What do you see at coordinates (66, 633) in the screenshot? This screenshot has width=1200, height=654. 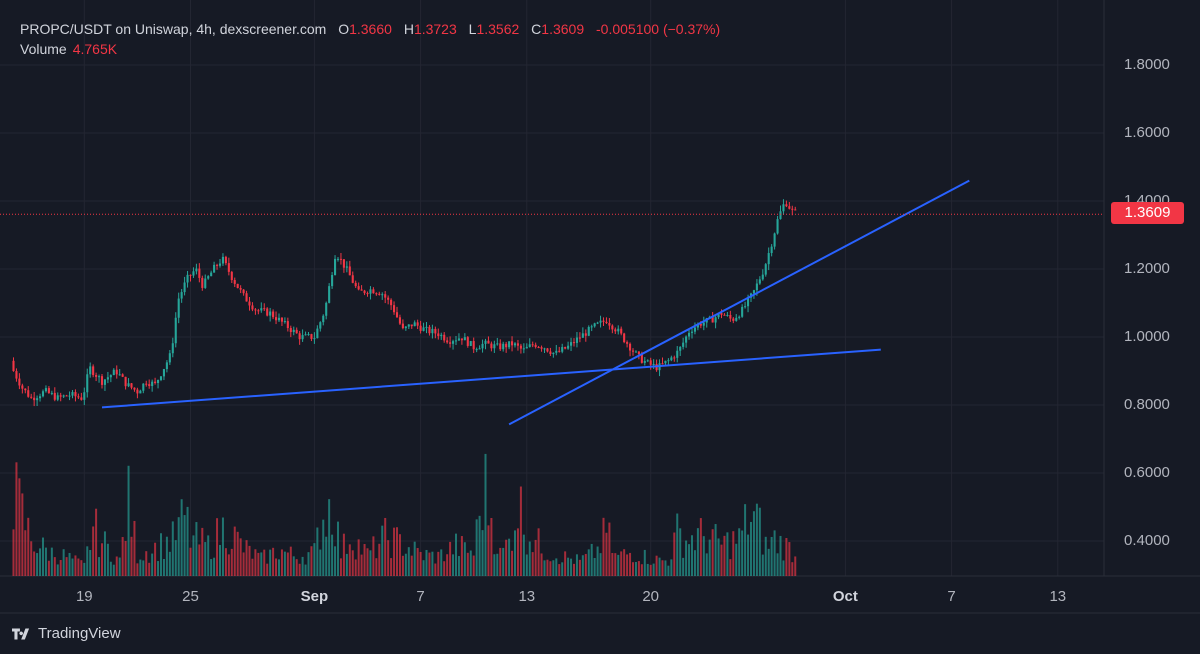 I see `tradingview-logo: TradingView` at bounding box center [66, 633].